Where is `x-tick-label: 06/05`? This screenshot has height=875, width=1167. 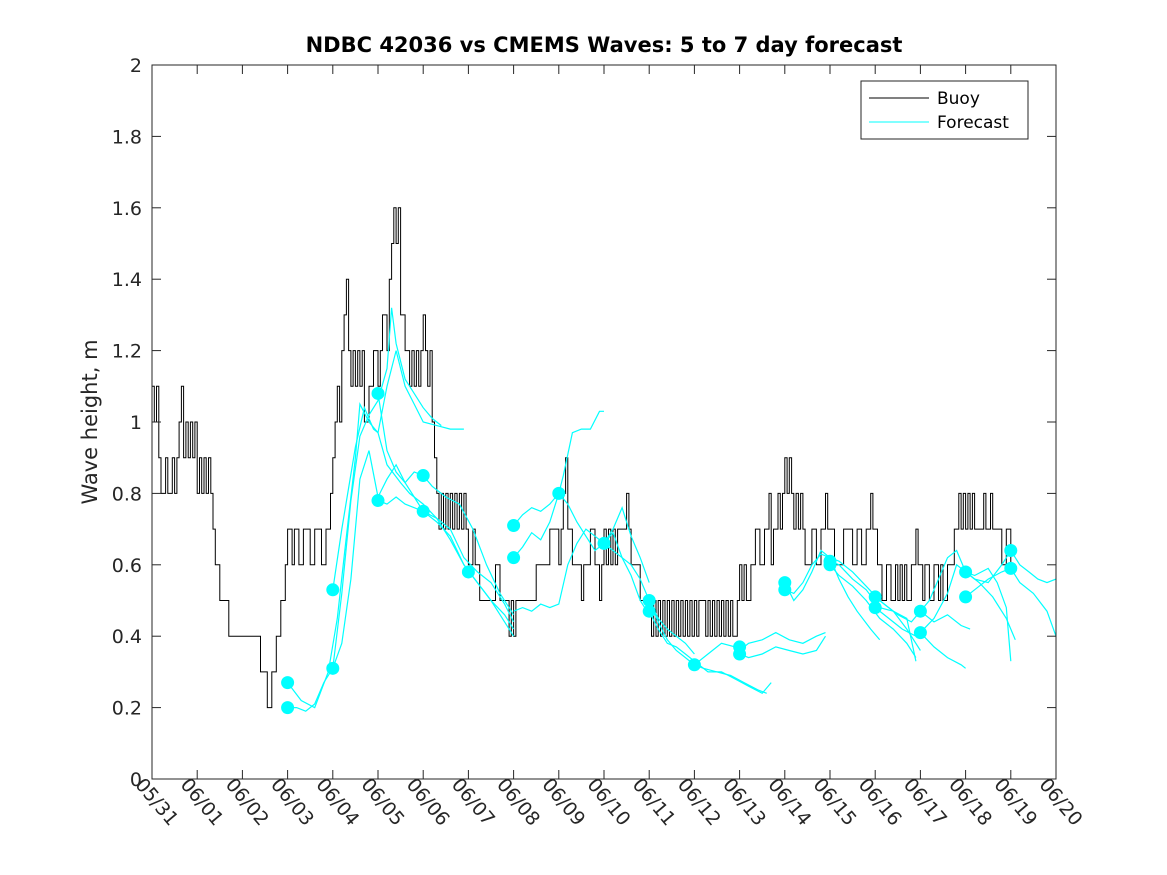 x-tick-label: 06/05 is located at coordinates (383, 802).